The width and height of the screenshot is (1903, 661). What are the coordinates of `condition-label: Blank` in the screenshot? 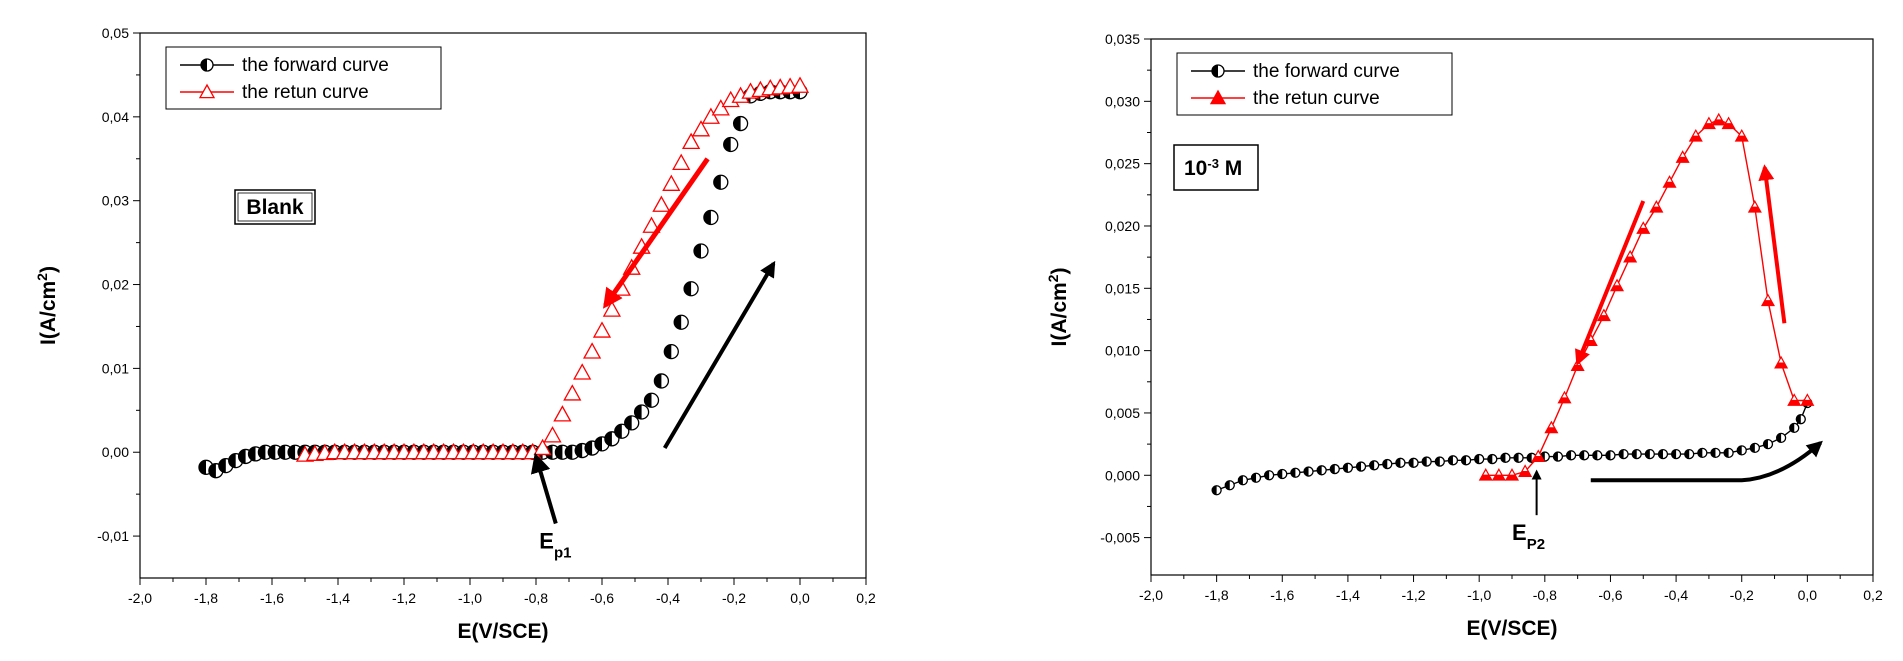 It's located at (275, 207).